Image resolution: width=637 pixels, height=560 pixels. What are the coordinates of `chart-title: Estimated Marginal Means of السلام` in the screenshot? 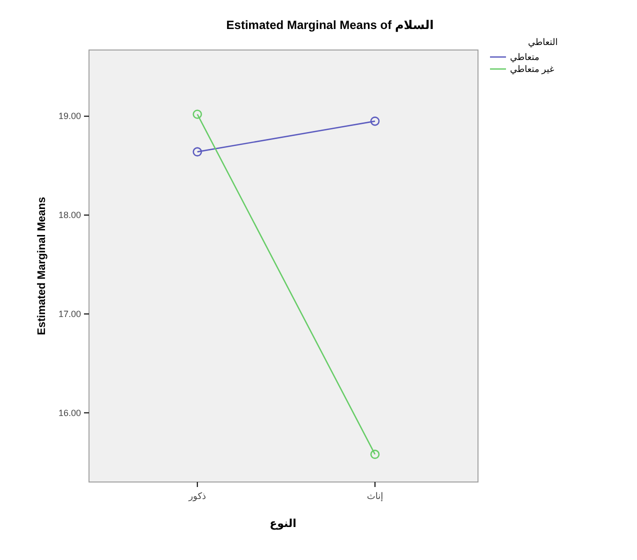 It's located at (330, 25).